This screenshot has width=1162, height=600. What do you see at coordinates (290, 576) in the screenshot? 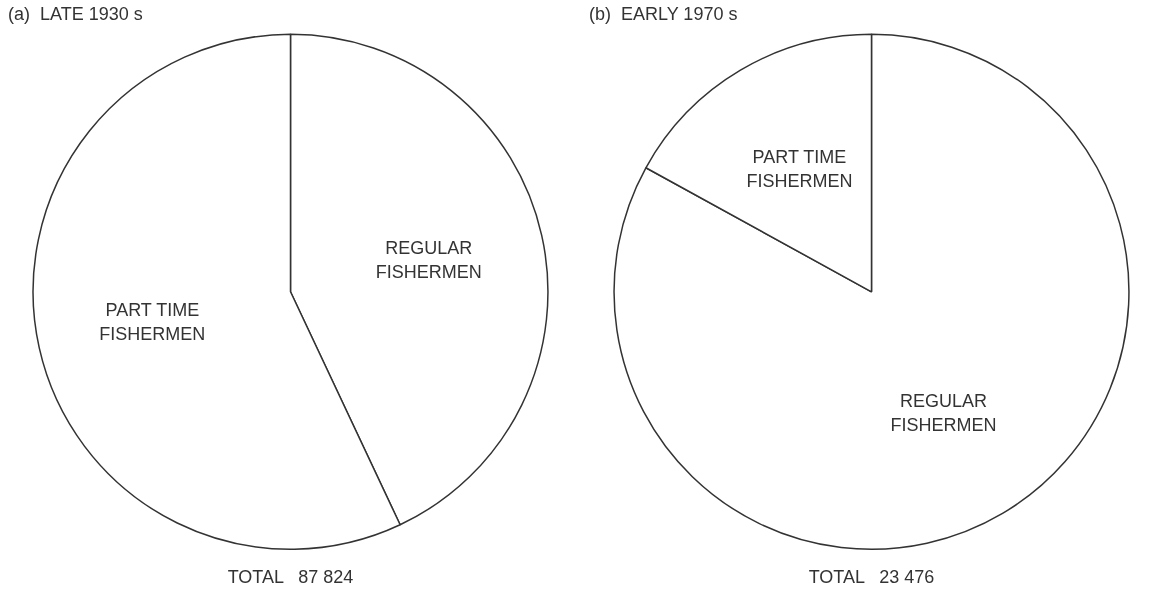
I see `text: TOTAL 87 824` at bounding box center [290, 576].